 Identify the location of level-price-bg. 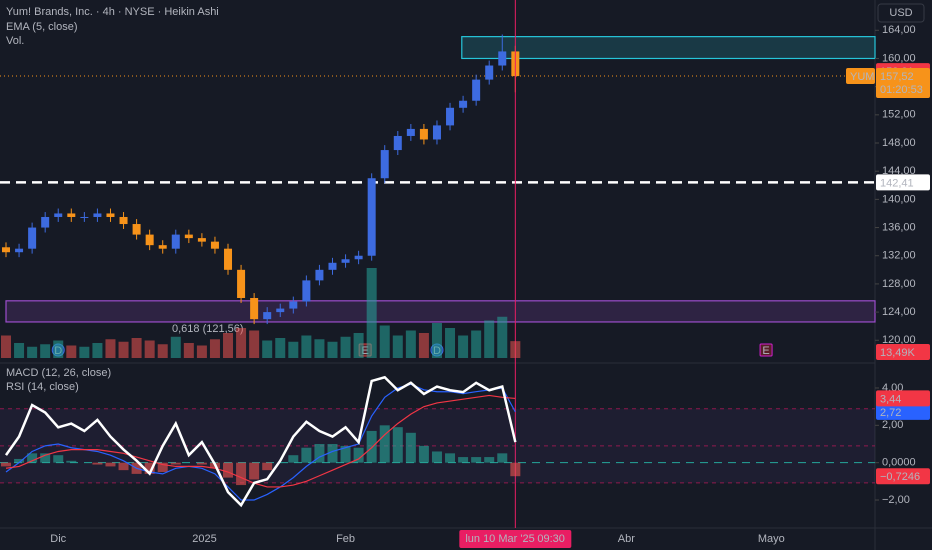
(903, 182).